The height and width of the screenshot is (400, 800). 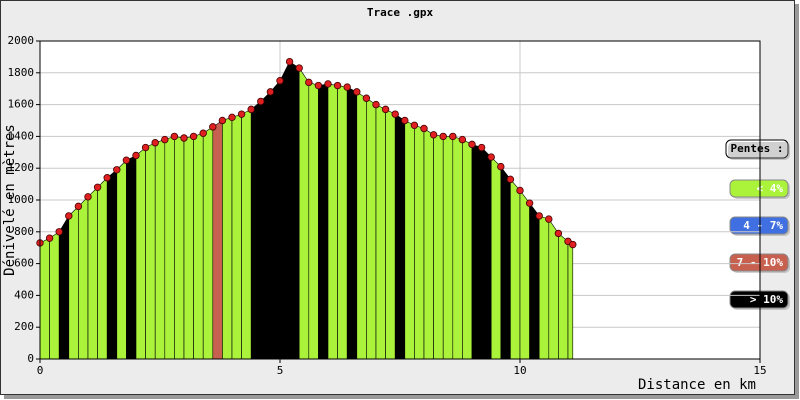 I want to click on y-tick-label: 600, so click(x=24, y=263).